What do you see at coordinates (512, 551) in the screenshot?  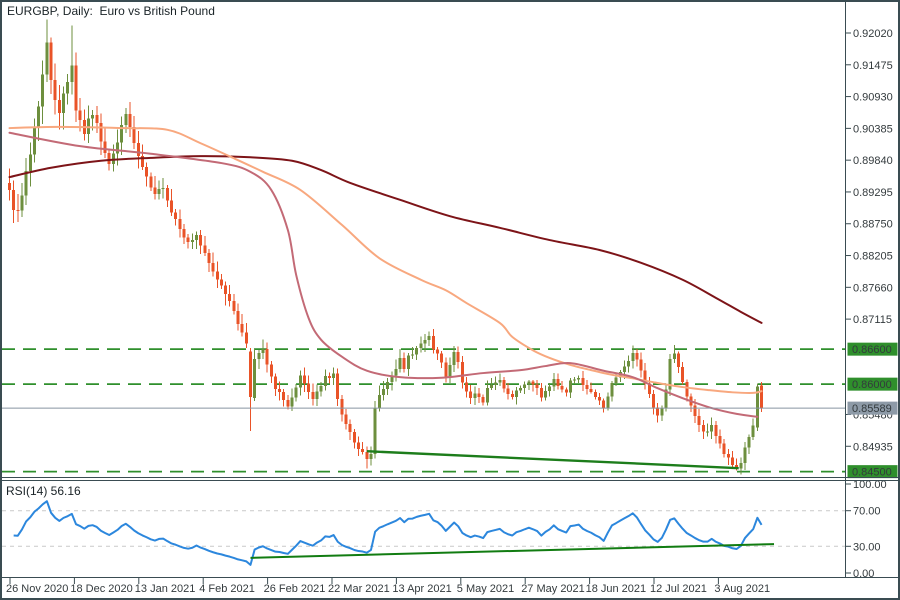 I see `rsi-trendline` at bounding box center [512, 551].